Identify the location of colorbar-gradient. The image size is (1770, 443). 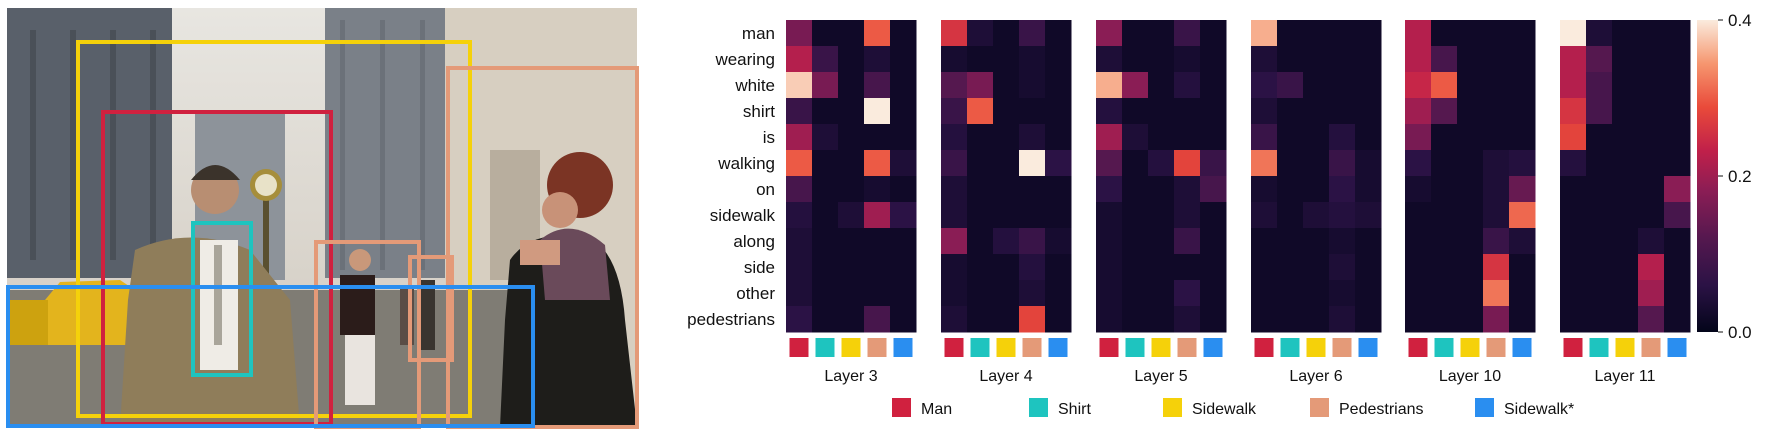
(1707, 176).